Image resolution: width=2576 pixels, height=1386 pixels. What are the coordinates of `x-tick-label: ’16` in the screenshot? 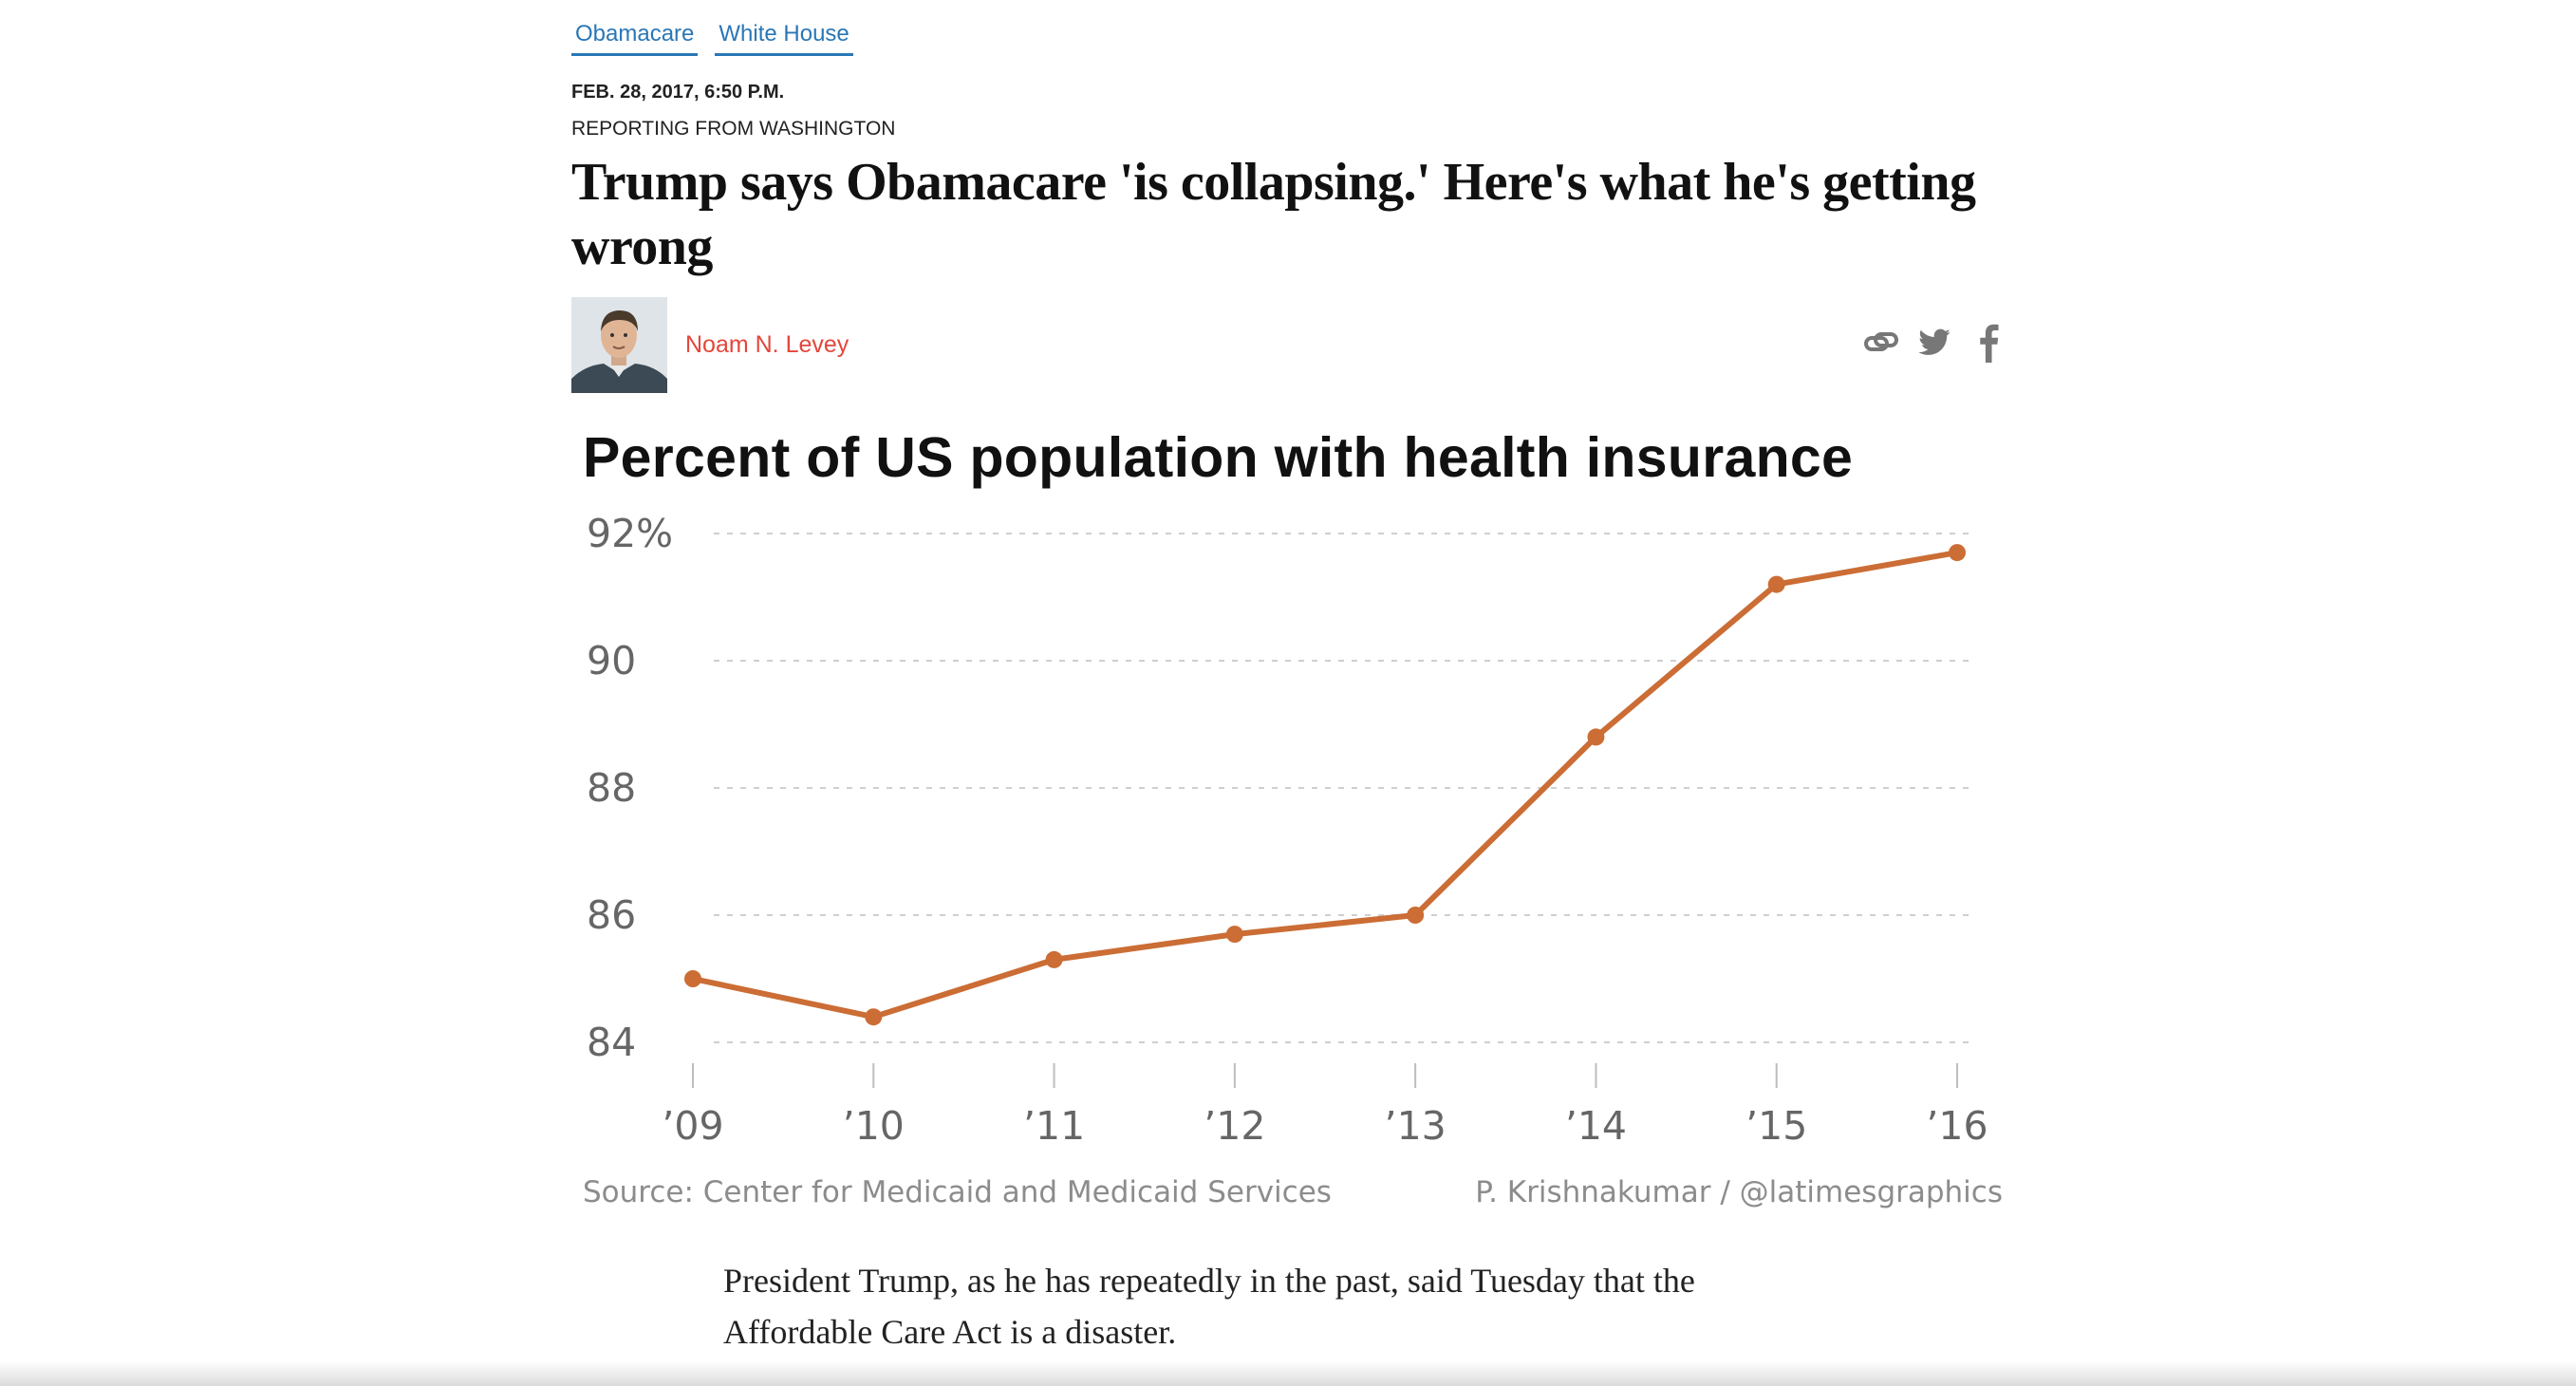 It's located at (1957, 1126).